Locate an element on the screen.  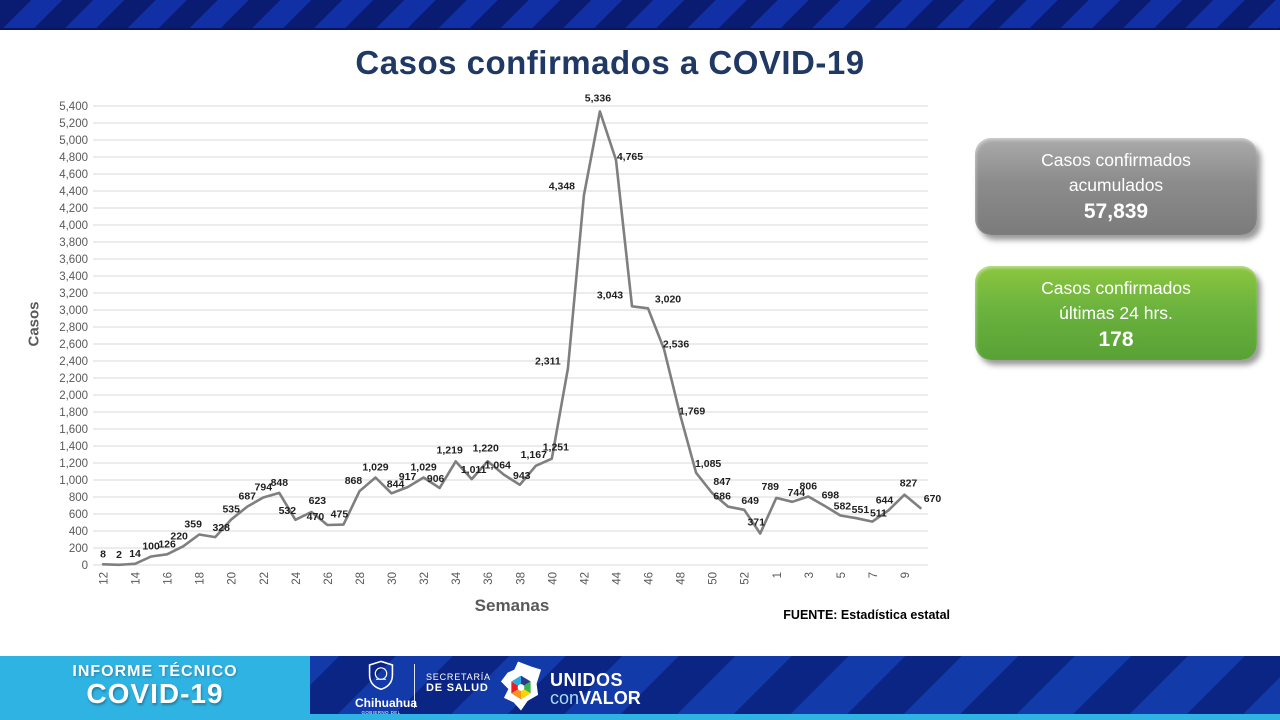
y-tick-label: 1,600 is located at coordinates (73, 430).